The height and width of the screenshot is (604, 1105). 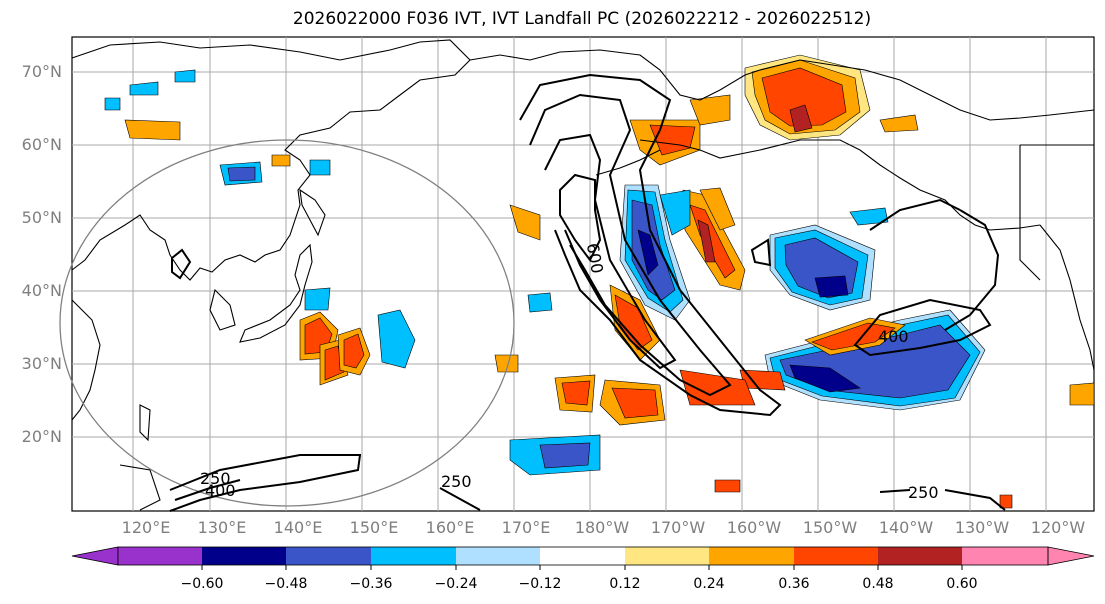 What do you see at coordinates (625, 584) in the screenshot?
I see `colorbar-tick-label: 0.12` at bounding box center [625, 584].